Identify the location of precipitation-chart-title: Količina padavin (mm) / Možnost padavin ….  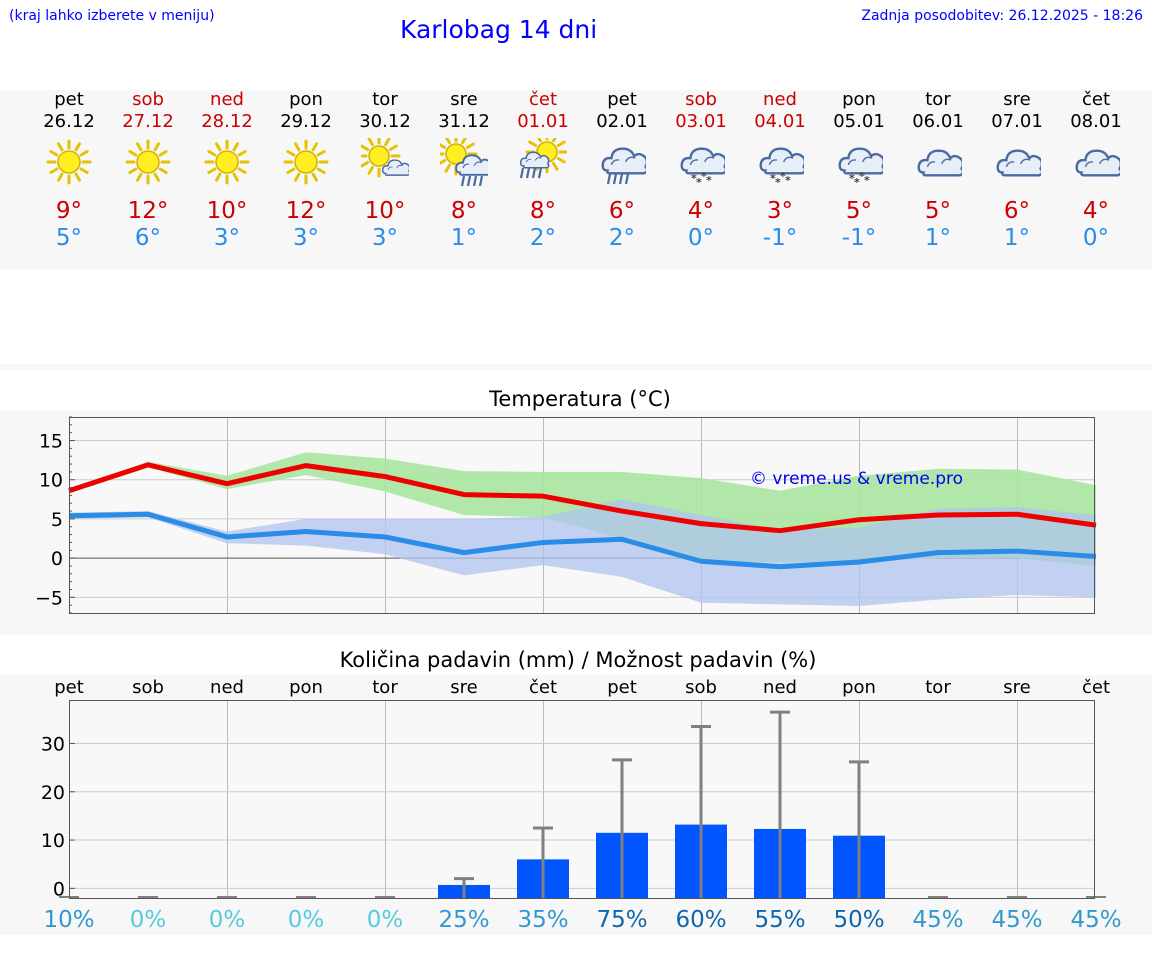
(578, 660).